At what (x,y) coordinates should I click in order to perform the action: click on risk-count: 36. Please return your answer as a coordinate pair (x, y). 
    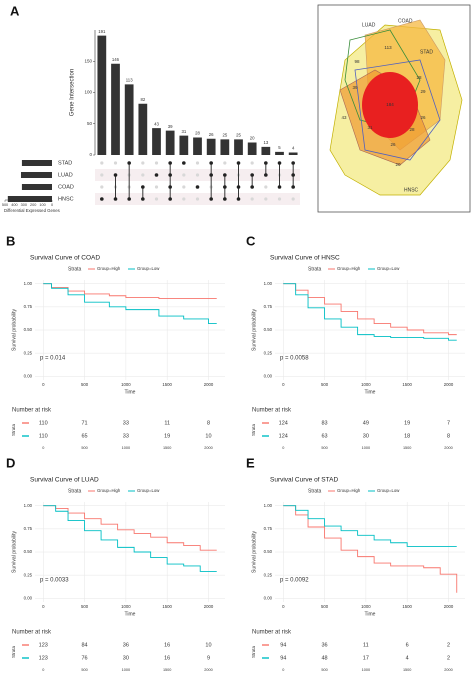
    Looking at the image, I should click on (325, 645).